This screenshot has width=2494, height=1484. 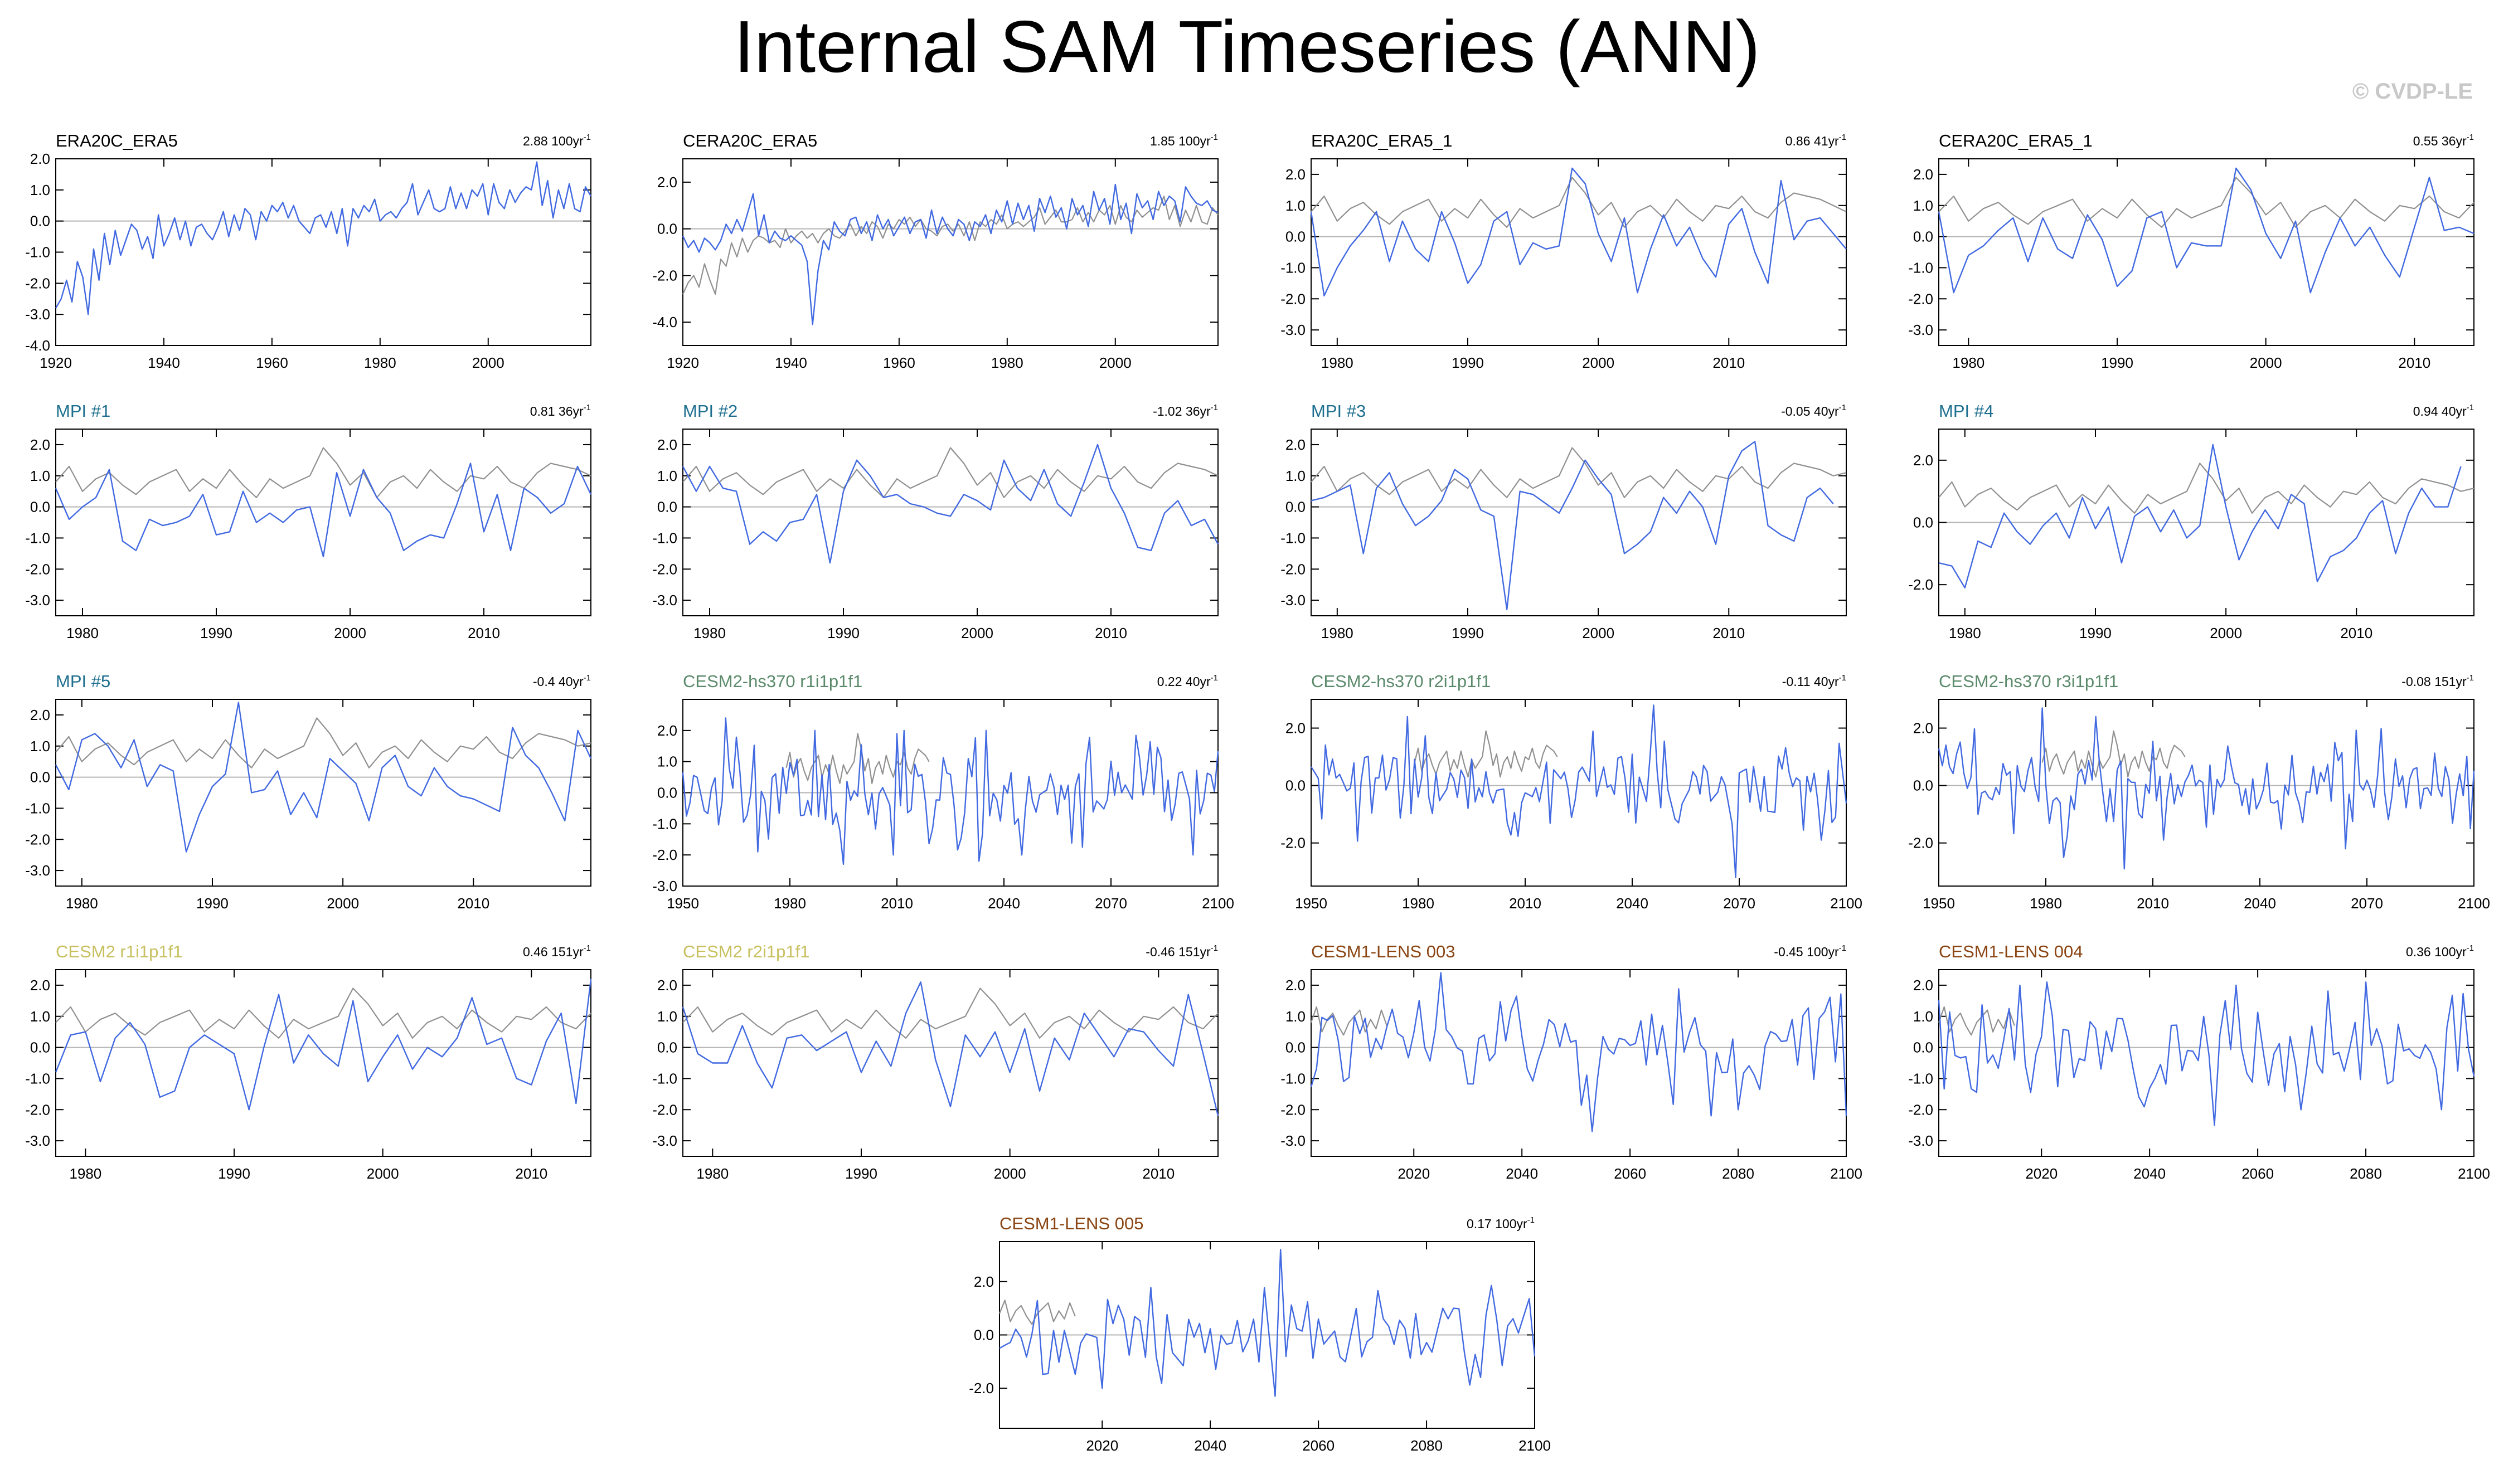 I want to click on x-tick-label: 2020, so click(x=1414, y=1173).